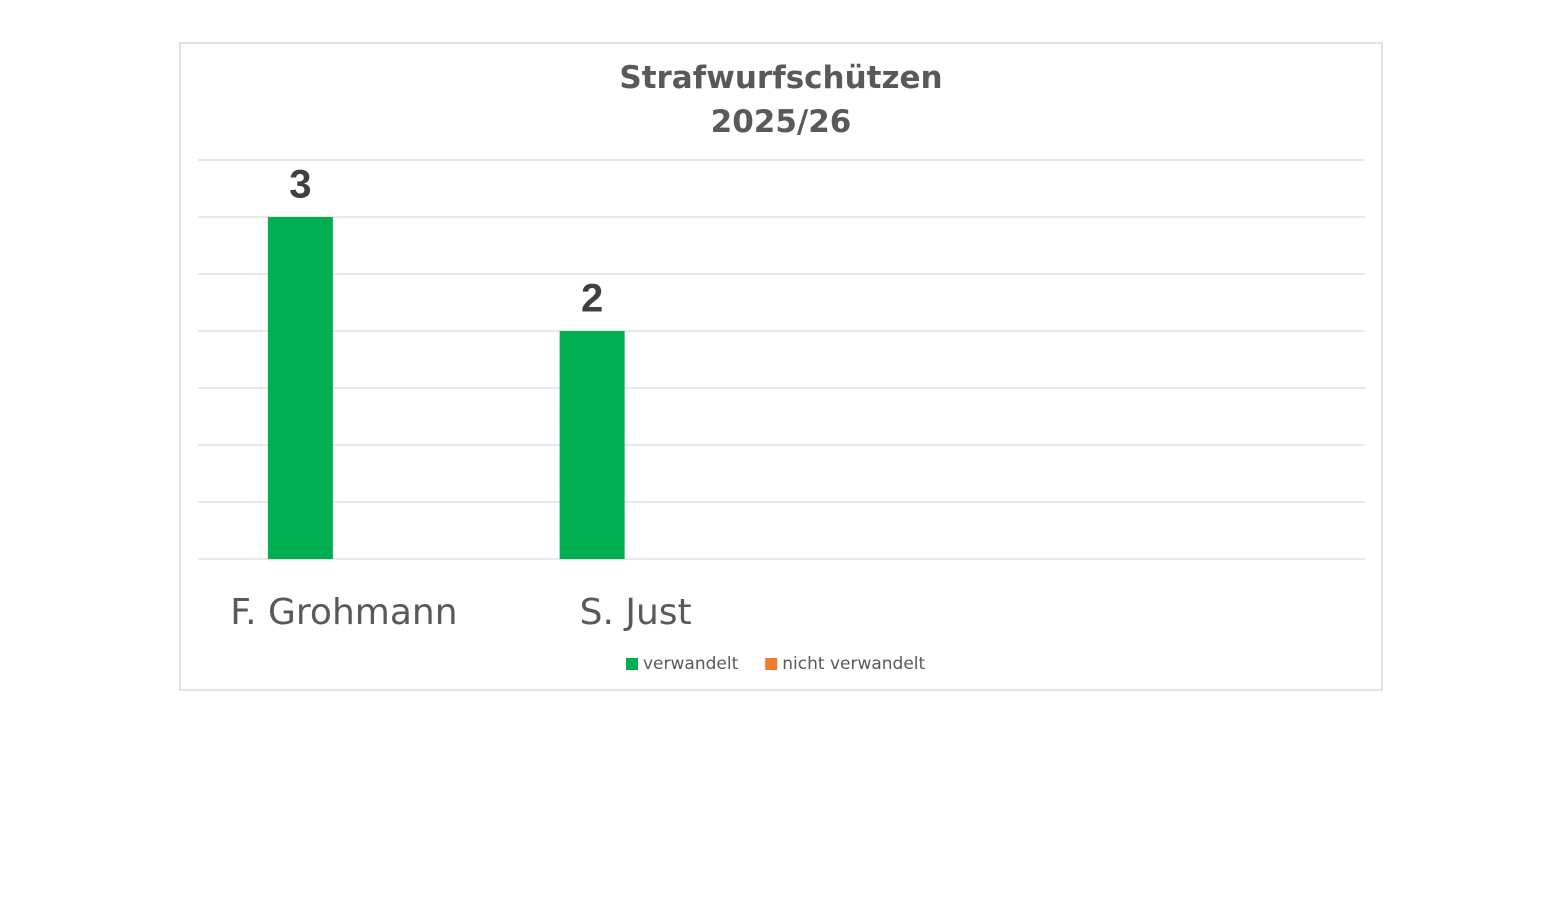  I want to click on legend-label: nicht verwandelt, so click(853, 664).